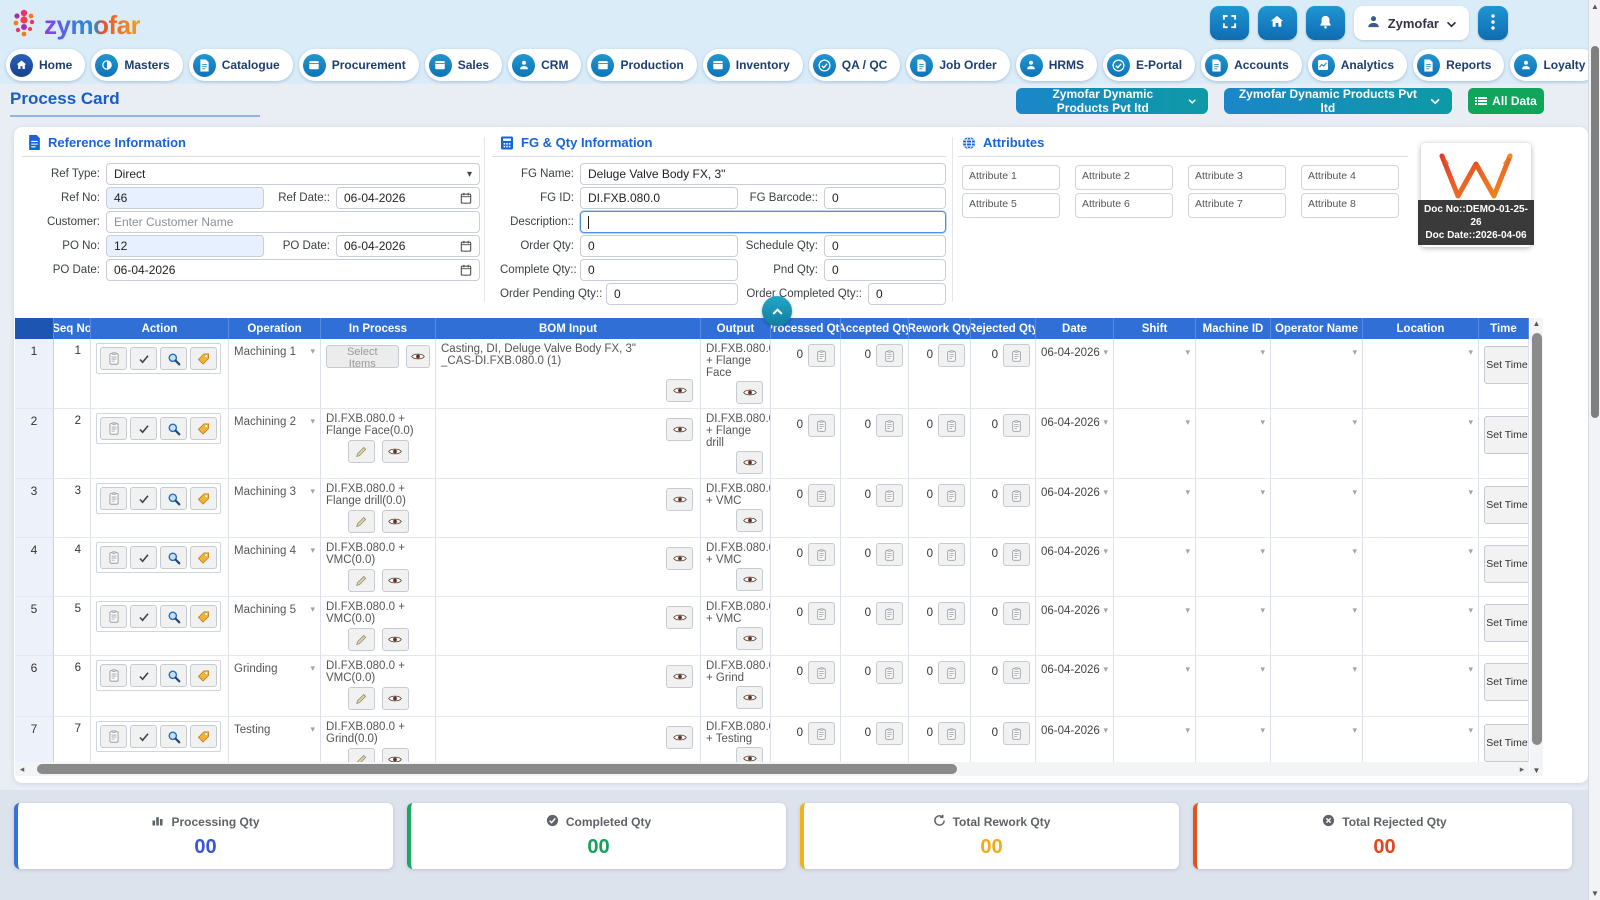  Describe the element at coordinates (275, 686) in the screenshot. I see `operation-cell: Grinding ▾` at that location.